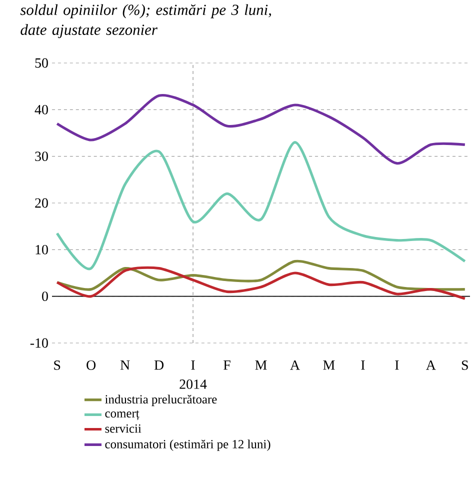  Describe the element at coordinates (41, 203) in the screenshot. I see `y-tick-label: 20` at that location.